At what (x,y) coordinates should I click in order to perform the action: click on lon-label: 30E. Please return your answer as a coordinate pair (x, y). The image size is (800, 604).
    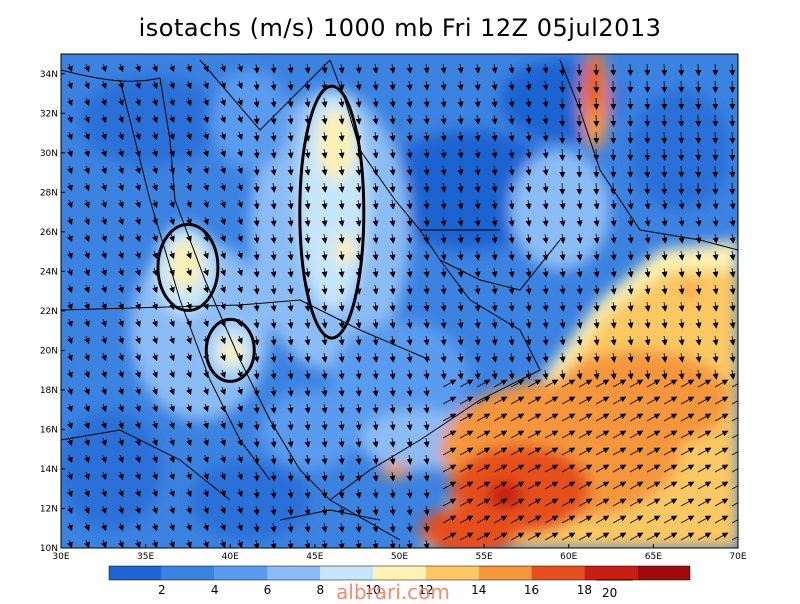
    Looking at the image, I should click on (60, 557).